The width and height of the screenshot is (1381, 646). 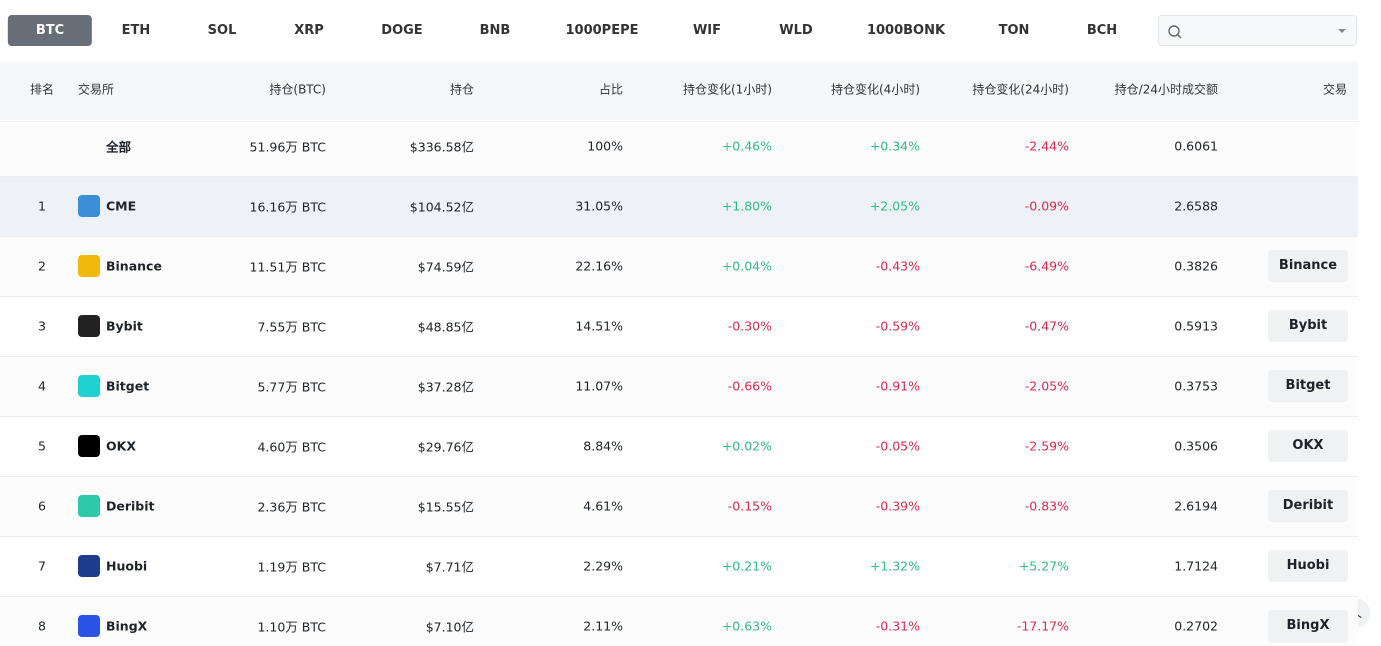 I want to click on exchange-name: Deribit, so click(x=130, y=506).